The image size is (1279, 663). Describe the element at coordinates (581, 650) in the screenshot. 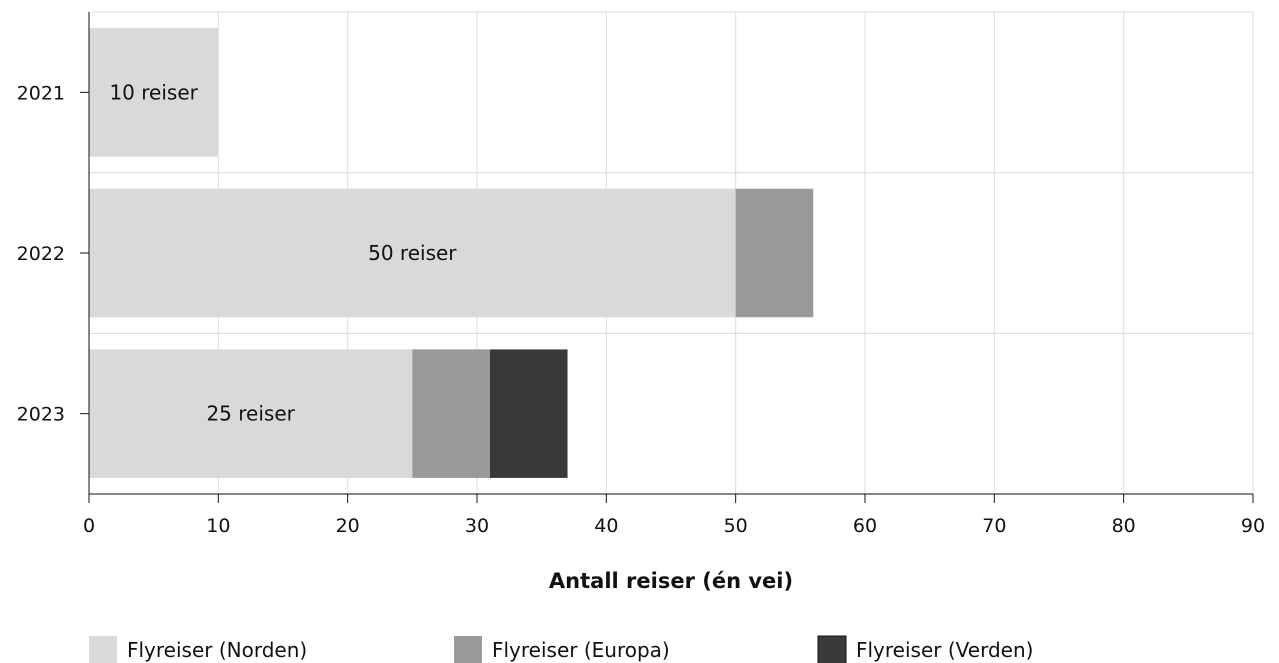

I see `legend-label: Flyreiser (Europa)` at that location.